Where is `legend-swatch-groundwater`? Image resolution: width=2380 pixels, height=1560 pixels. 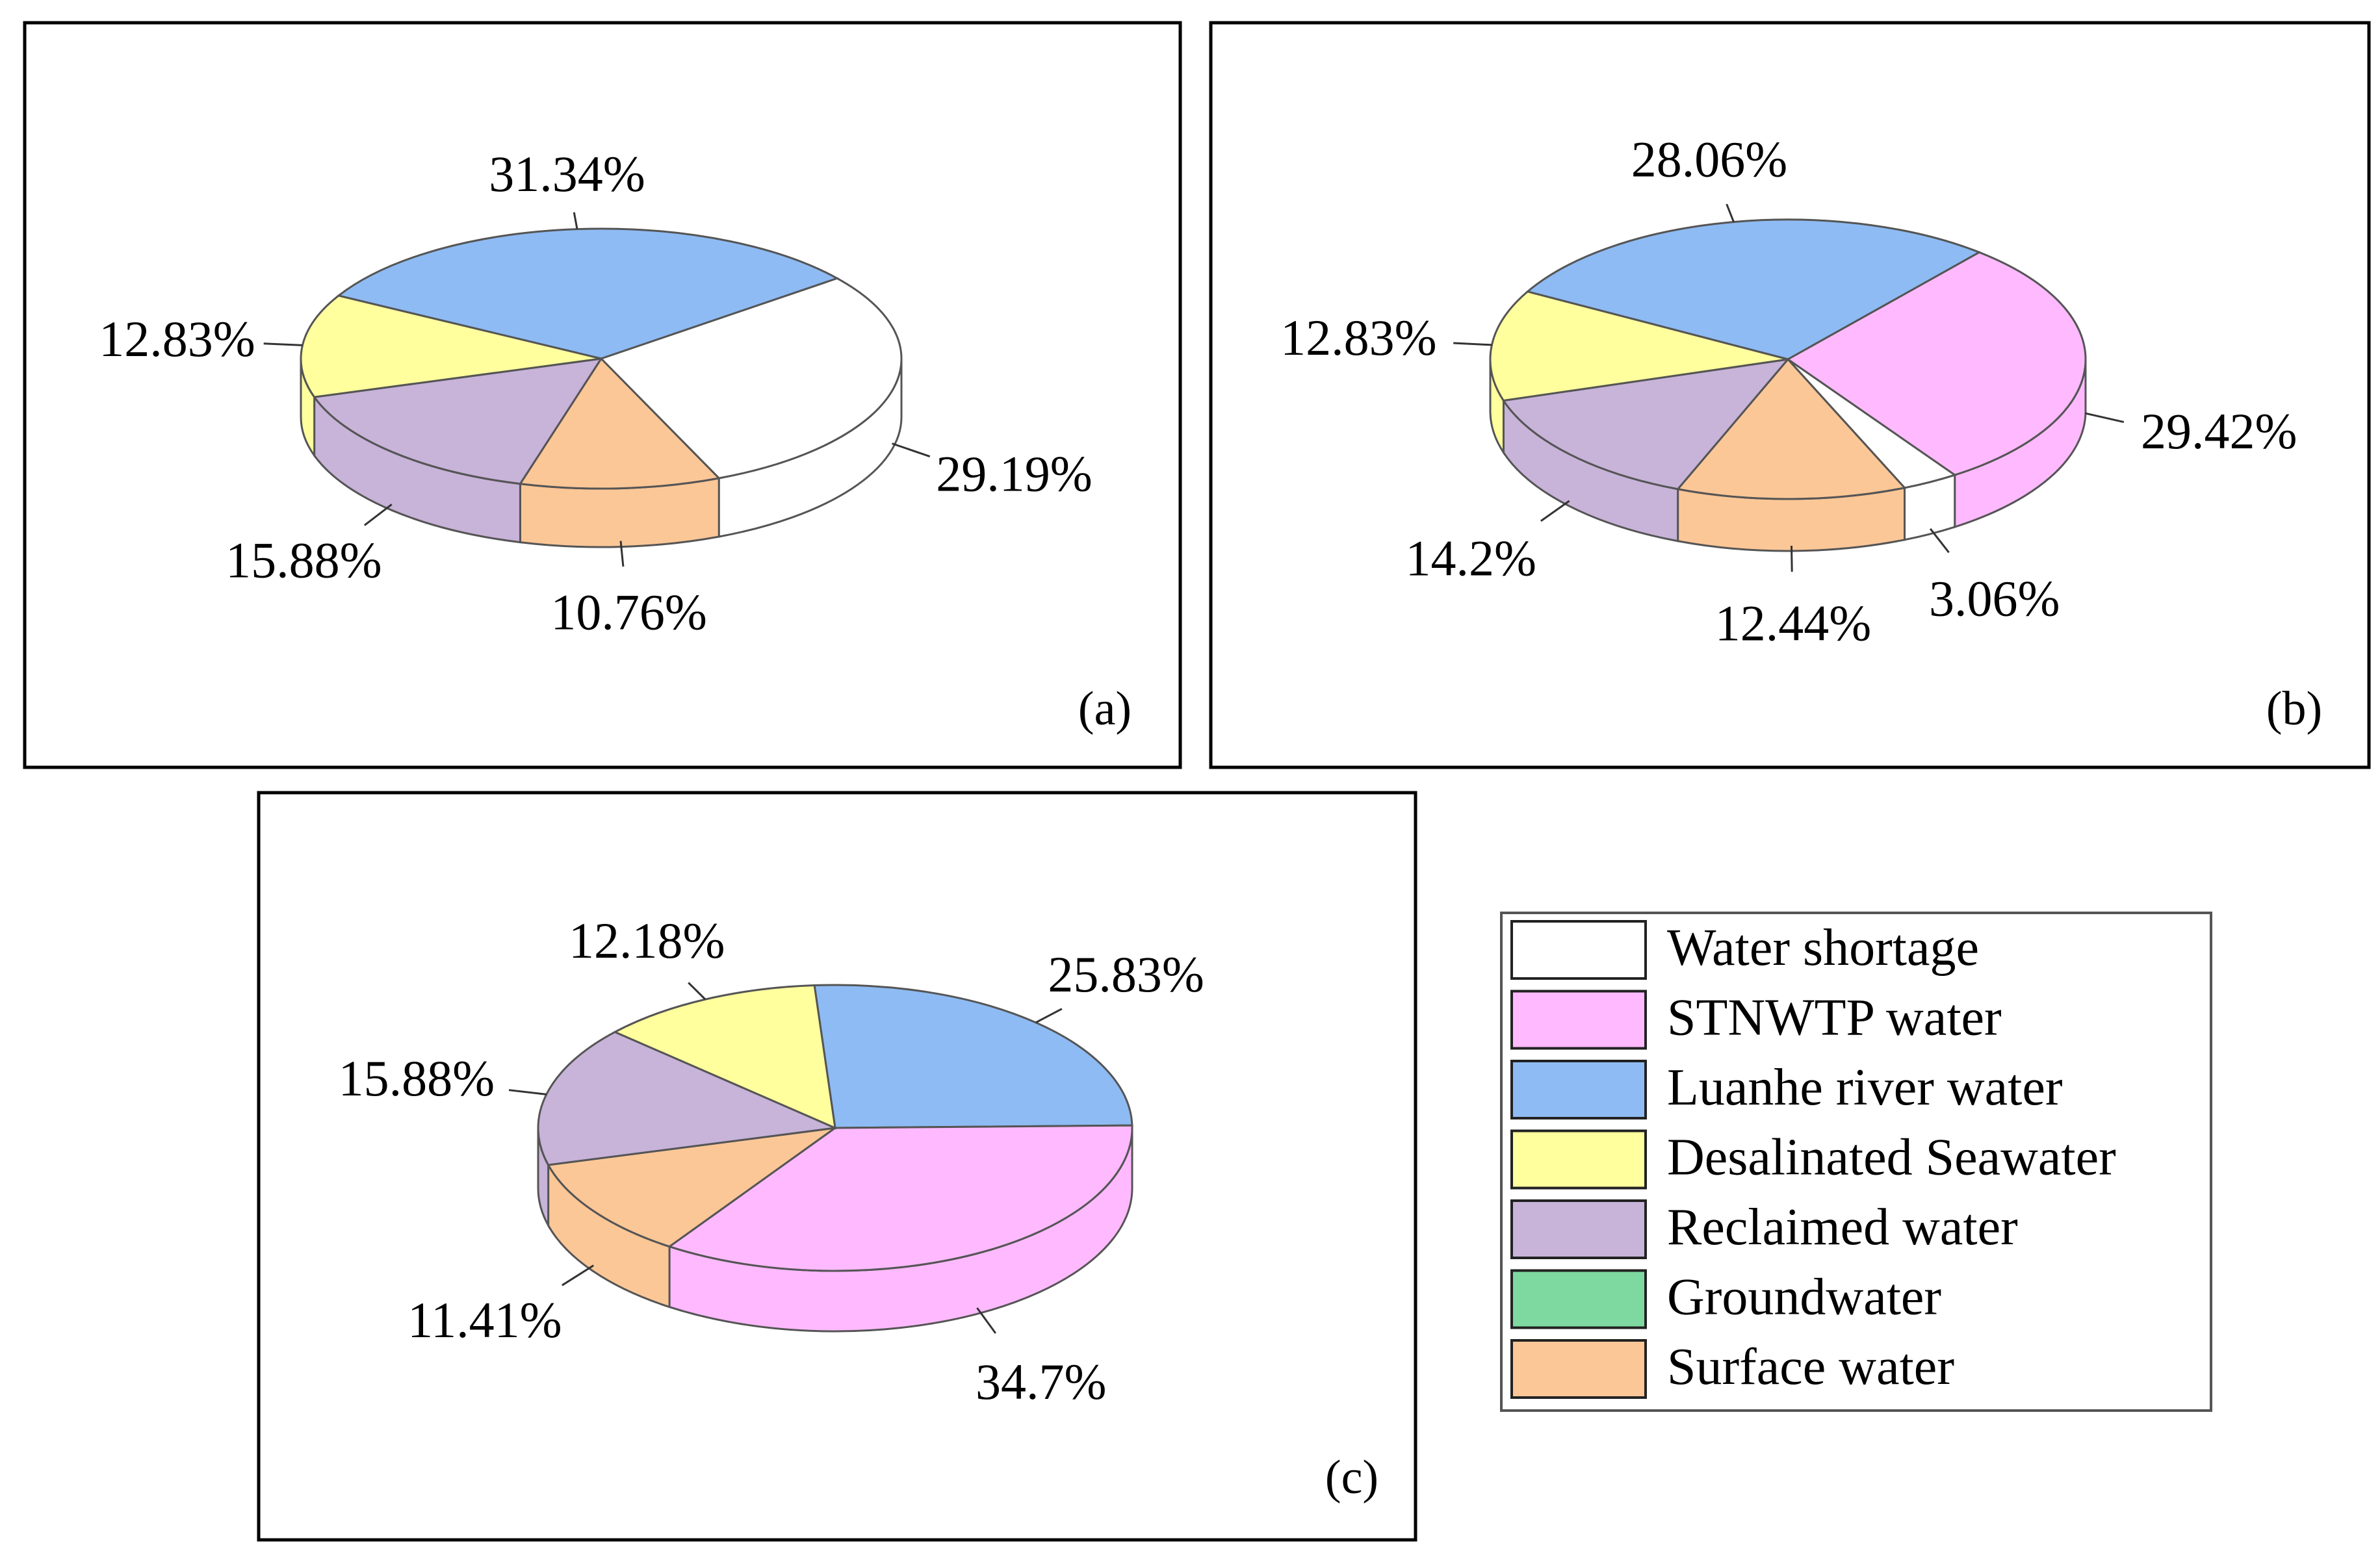
legend-swatch-groundwater is located at coordinates (1578, 1299).